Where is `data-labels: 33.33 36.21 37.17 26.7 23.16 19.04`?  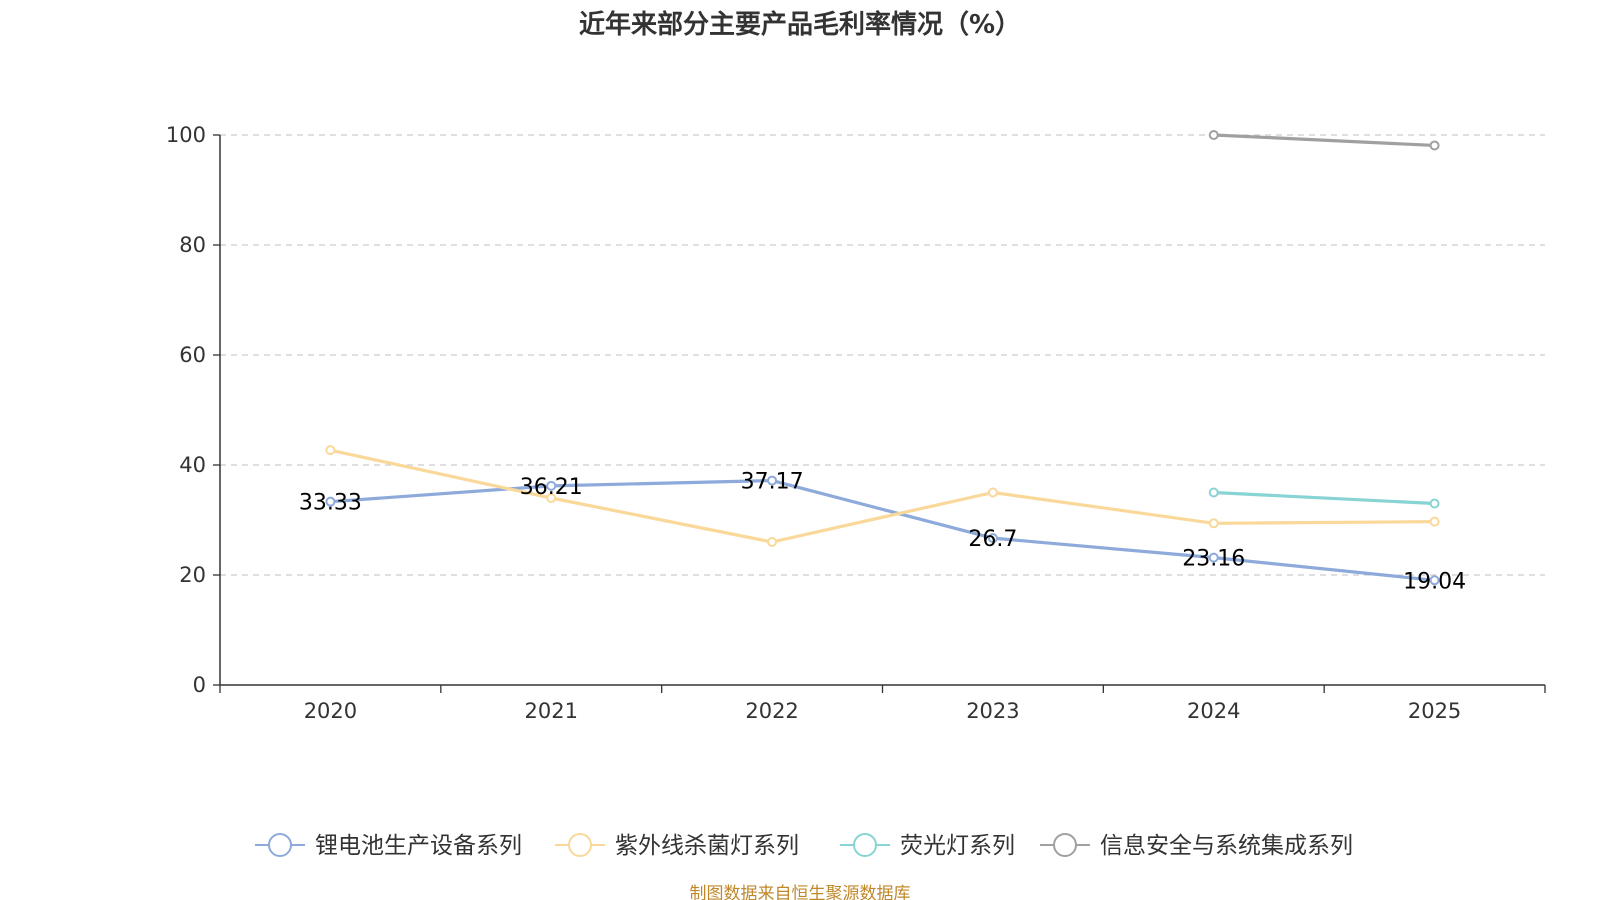
data-labels: 33.33 36.21 37.17 26.7 23.16 19.04 is located at coordinates (882, 532).